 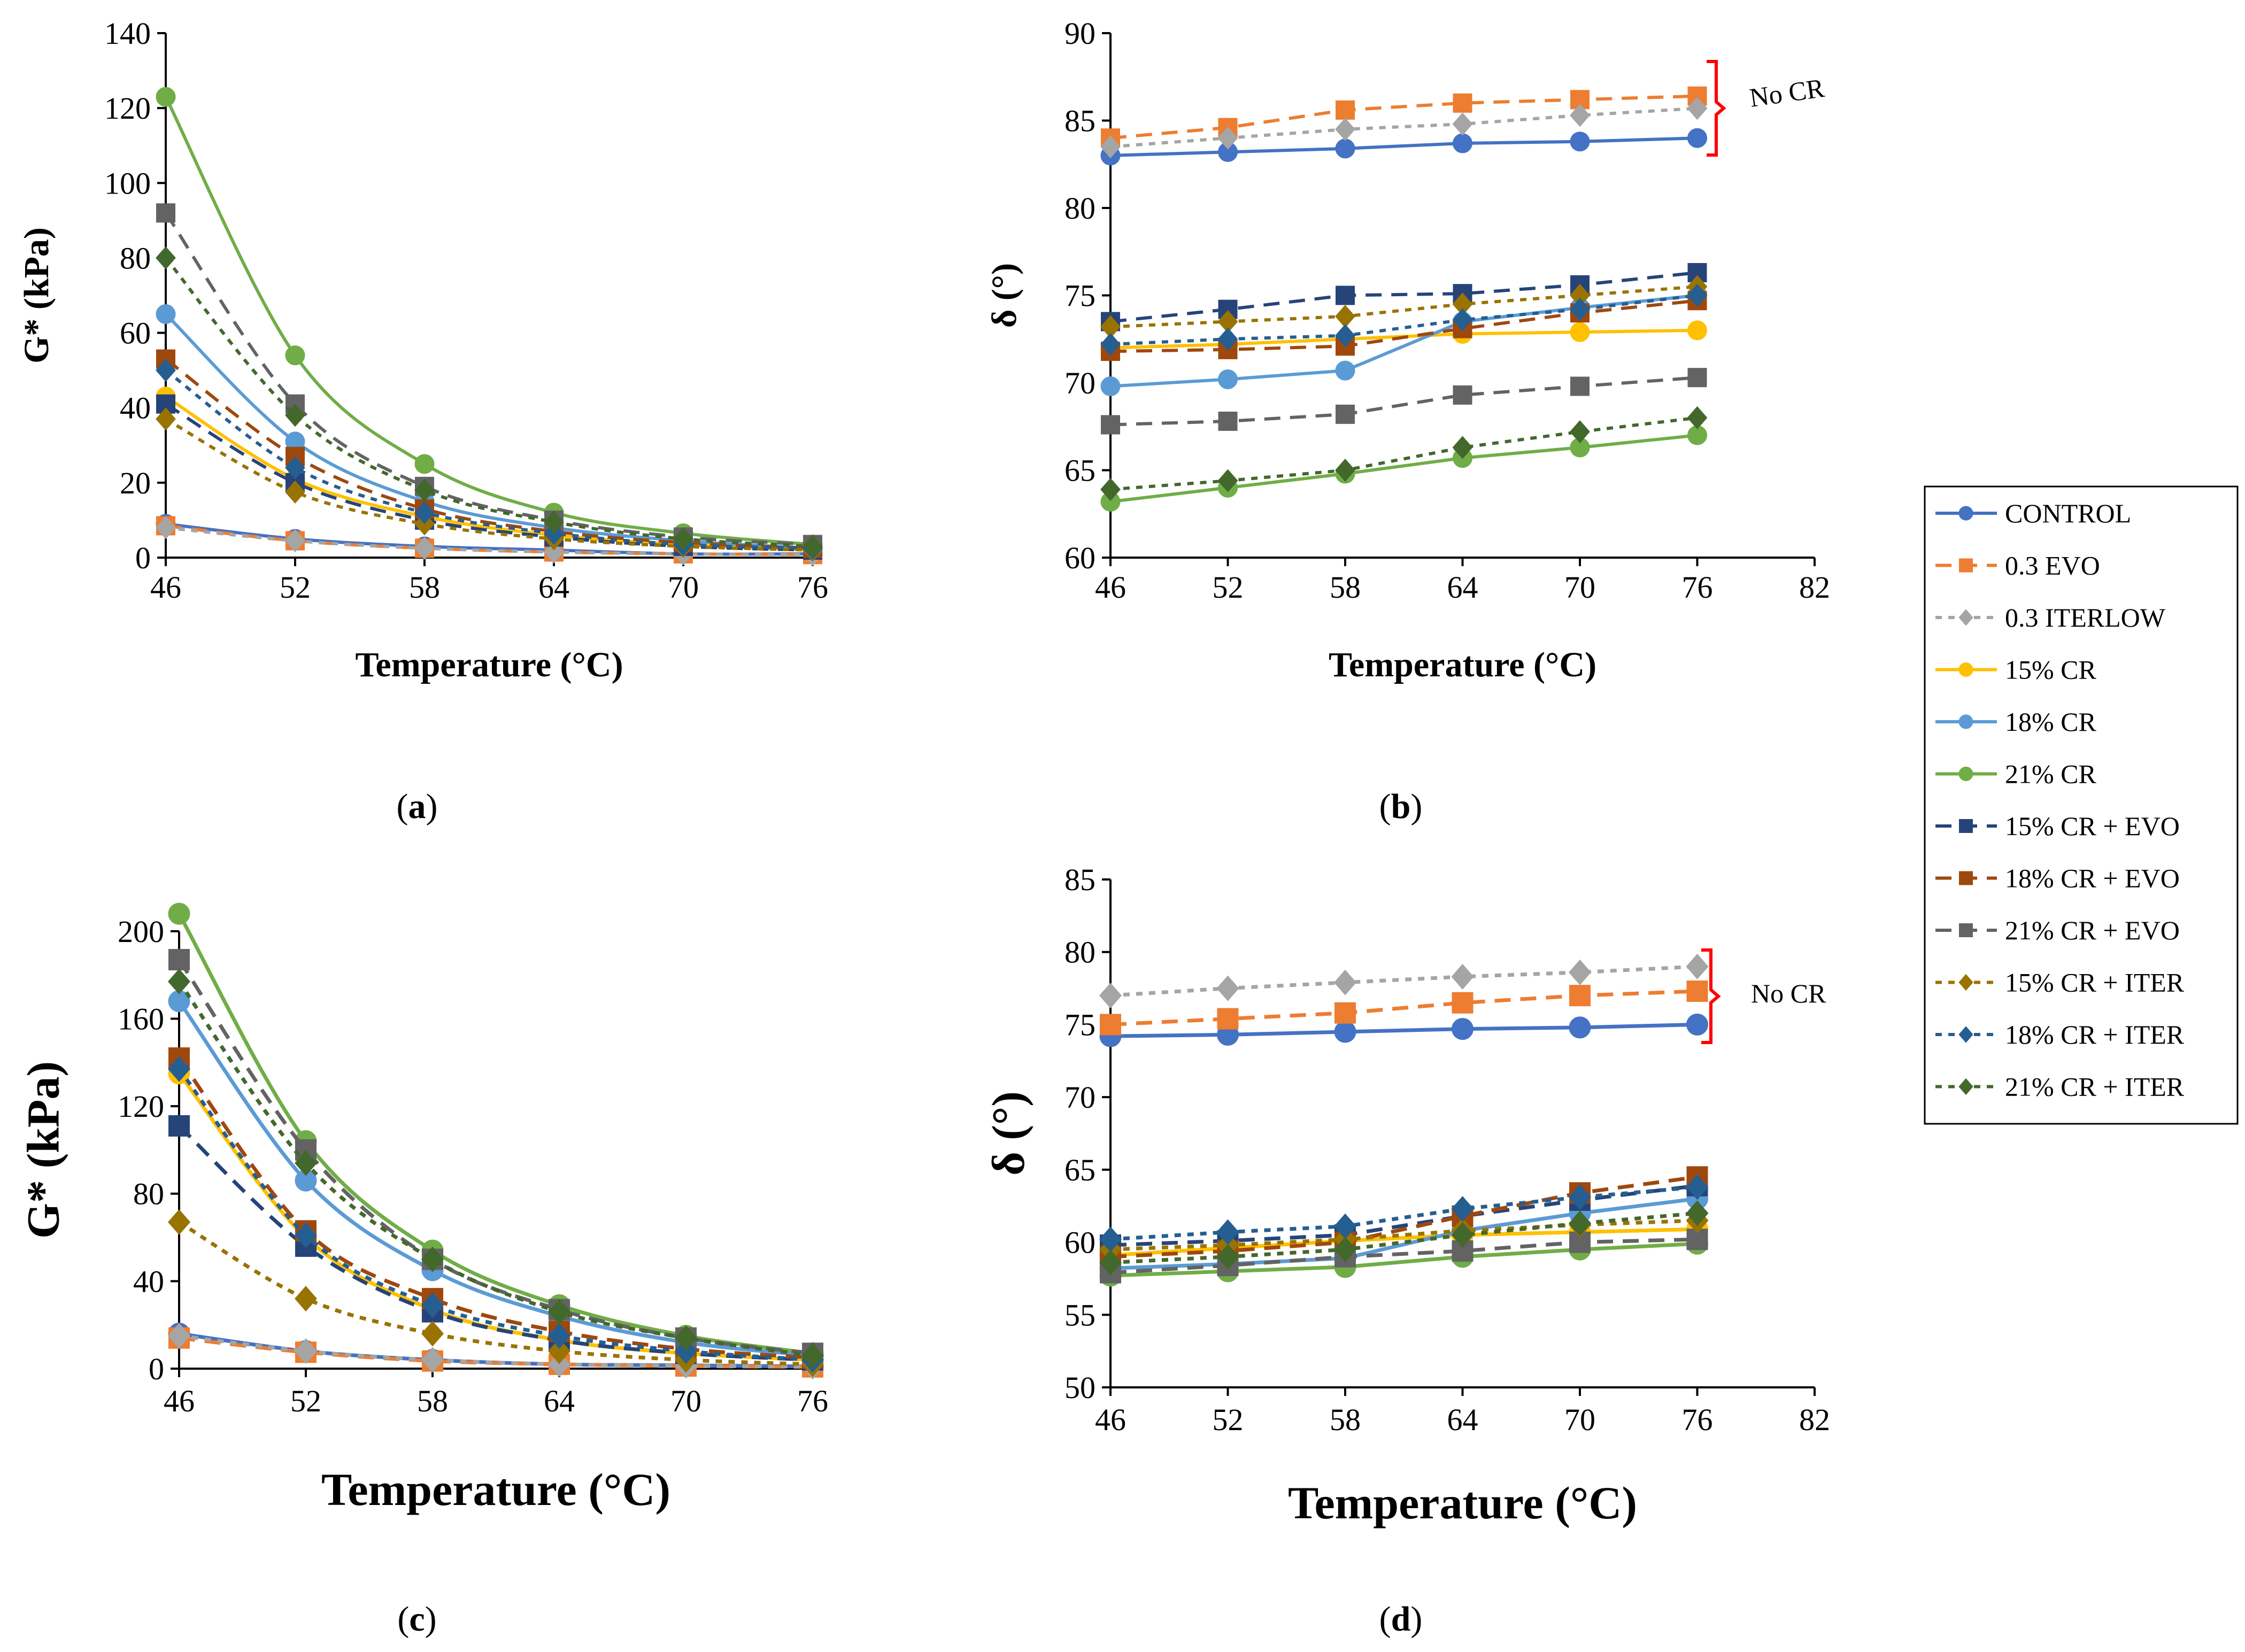 What do you see at coordinates (2081, 805) in the screenshot?
I see `legend-box` at bounding box center [2081, 805].